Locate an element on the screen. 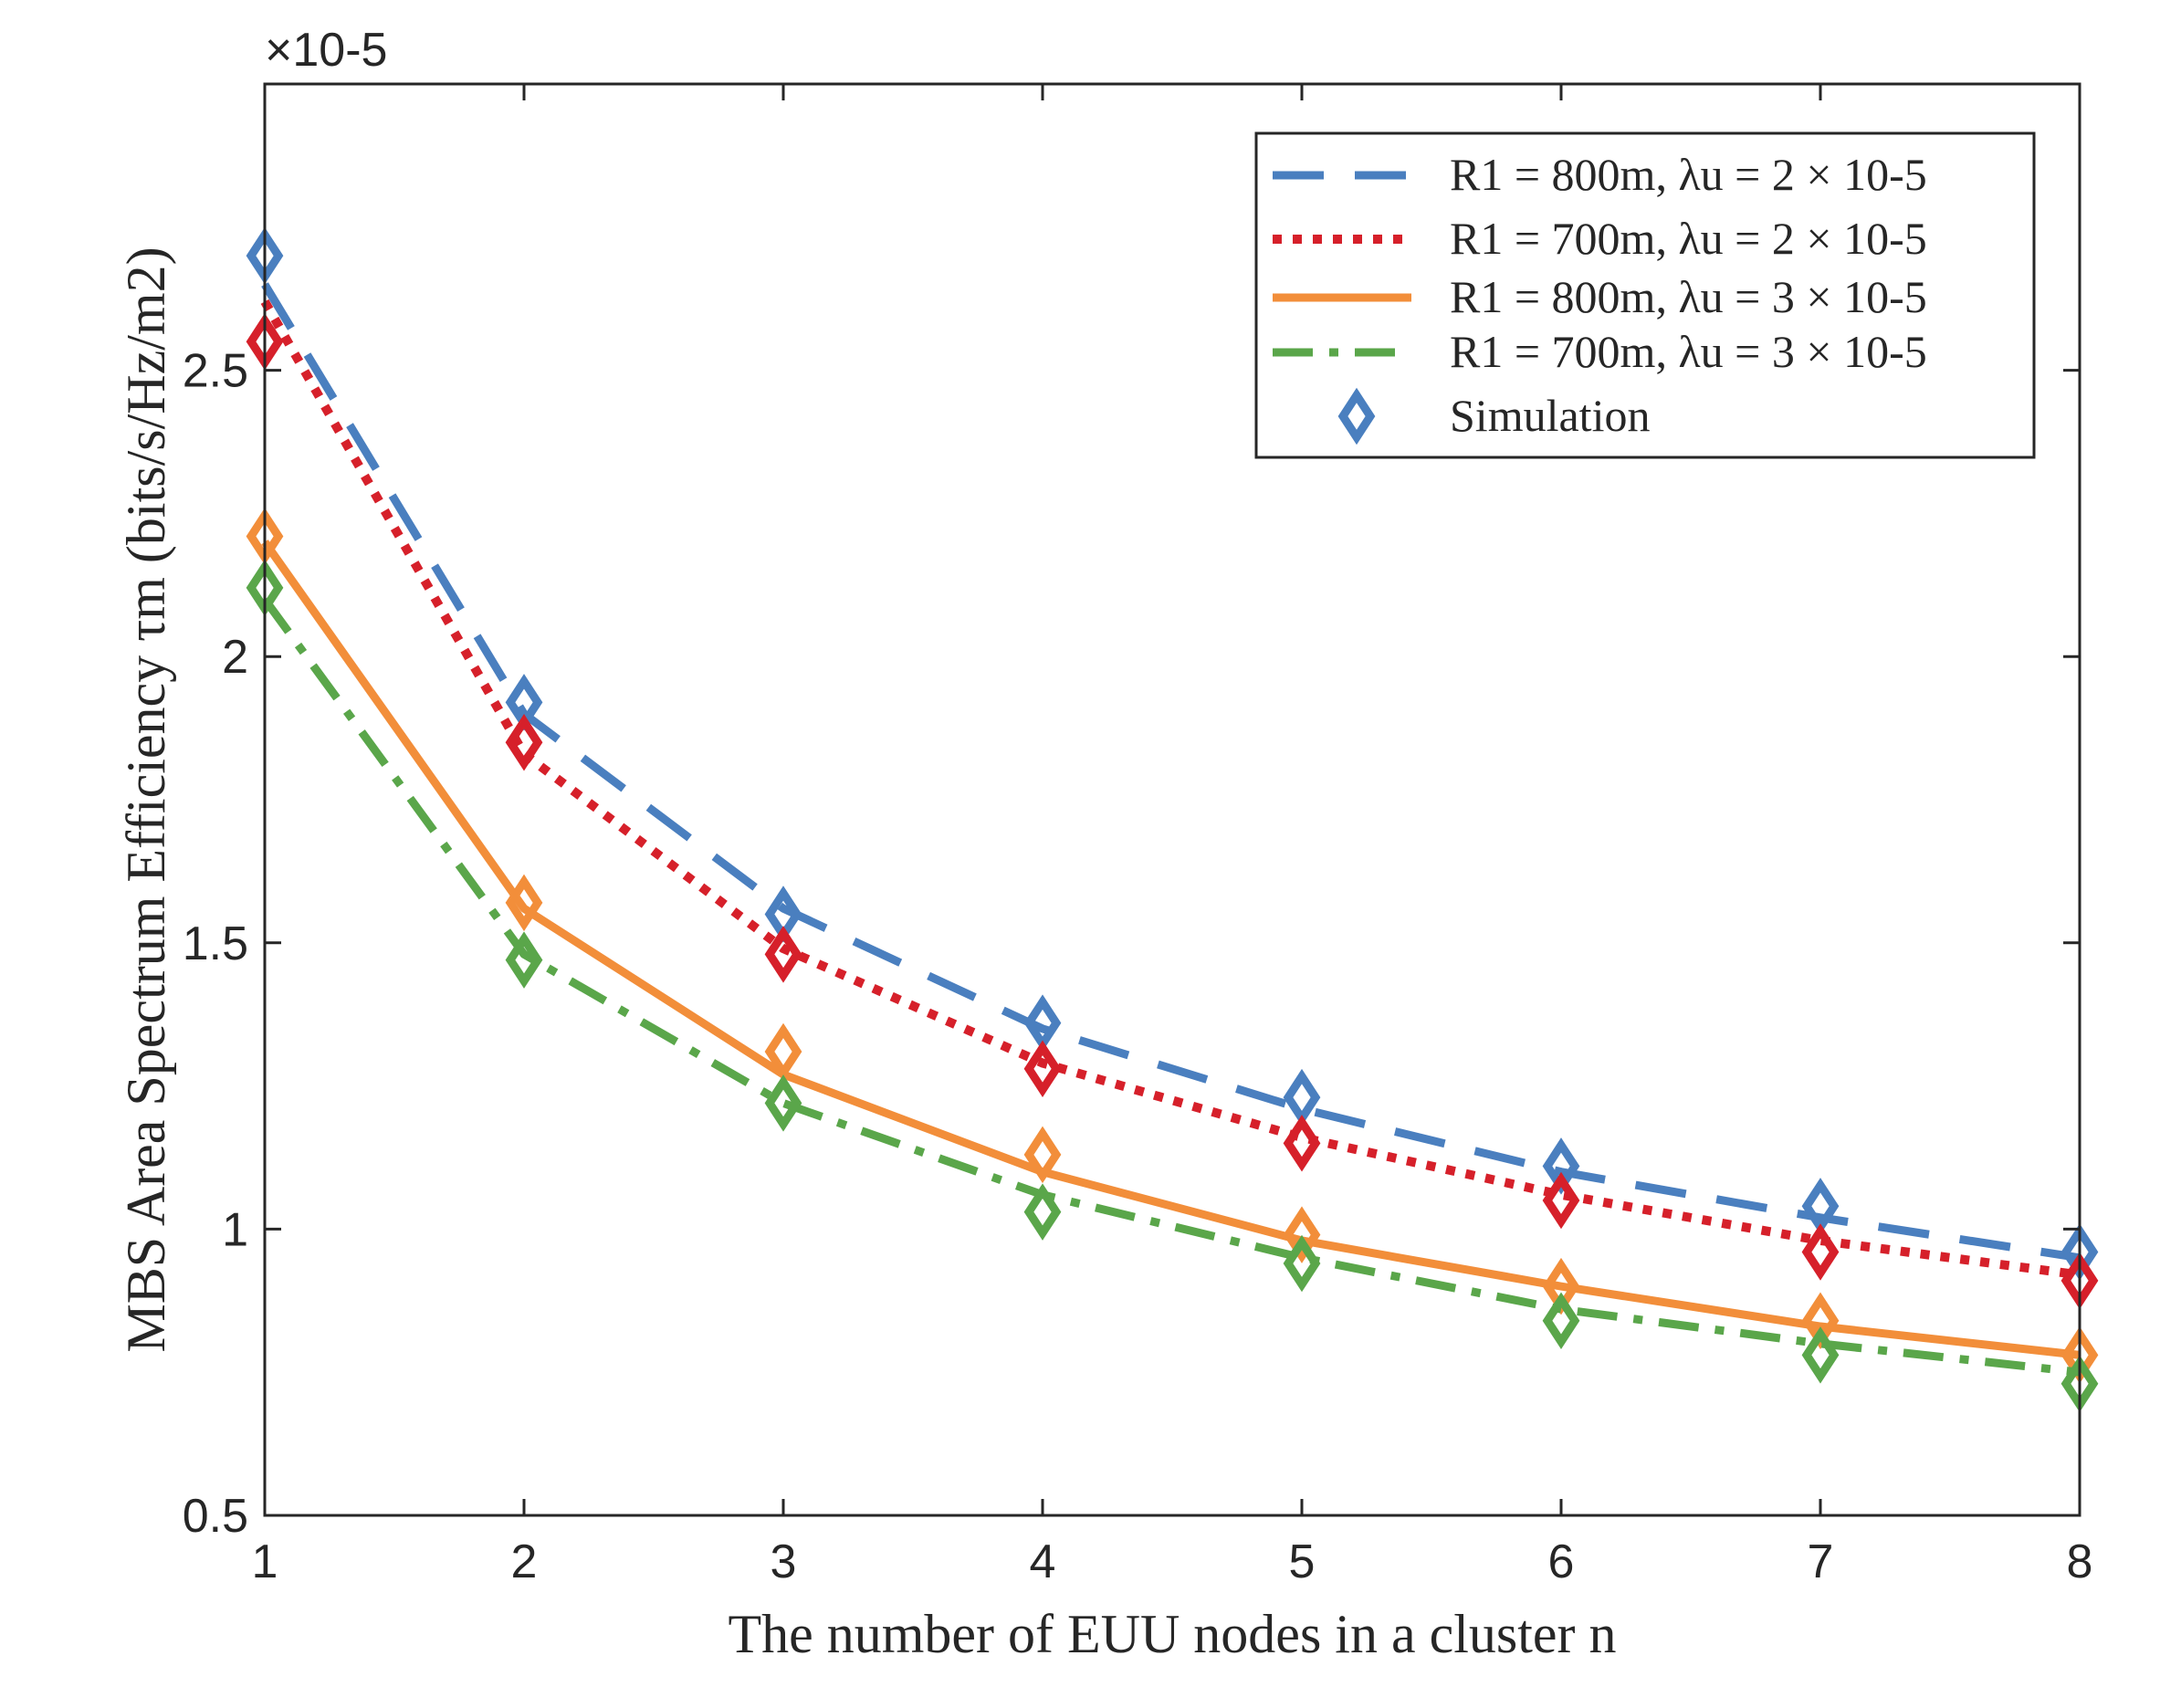 The width and height of the screenshot is (2160, 1708). legend-label-1: R1 = 800m, λu = 2 × 10-5 is located at coordinates (1688, 175).